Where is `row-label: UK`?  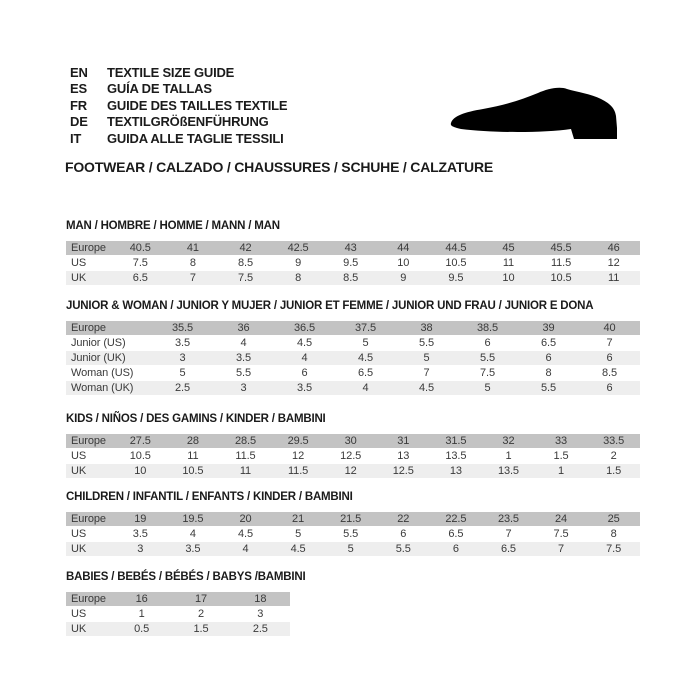
row-label: UK is located at coordinates (79, 278).